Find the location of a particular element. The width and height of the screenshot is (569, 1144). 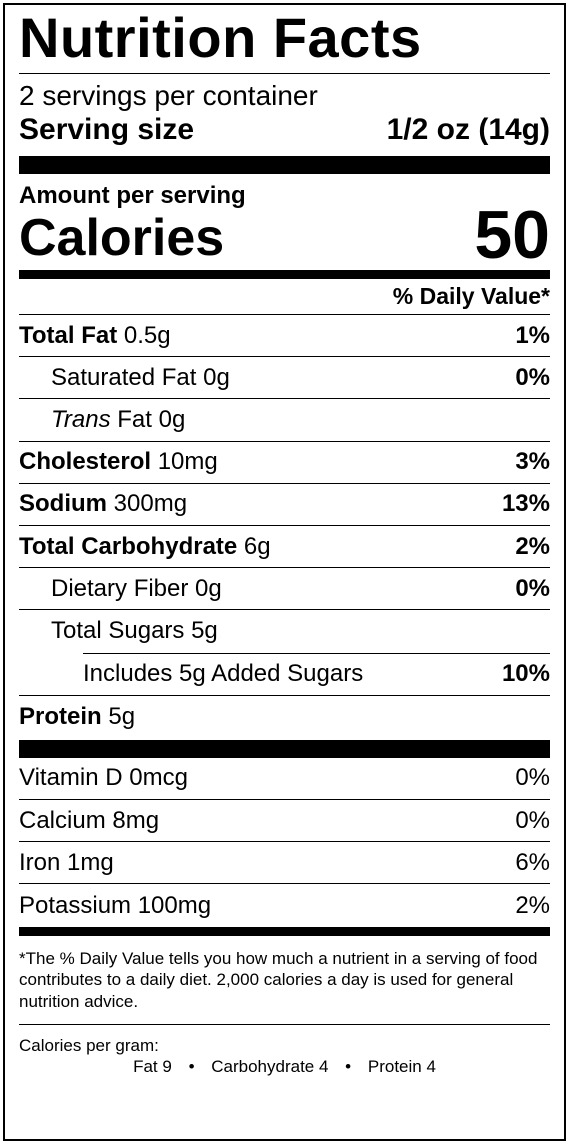

nutrient-text: Includes 5g Added Sugars is located at coordinates (223, 674).